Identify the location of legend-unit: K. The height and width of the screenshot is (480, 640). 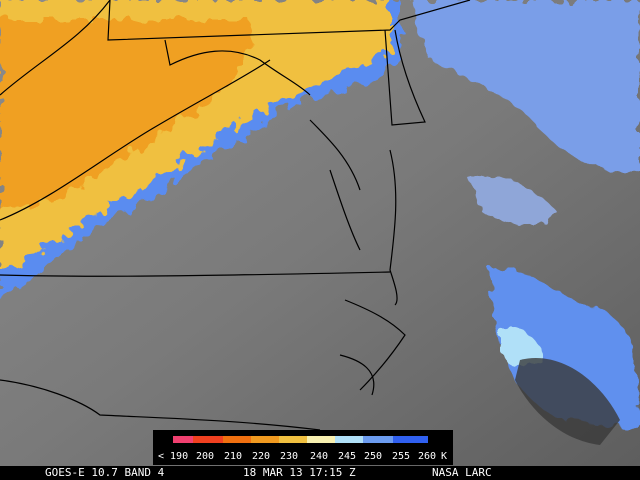
(444, 456).